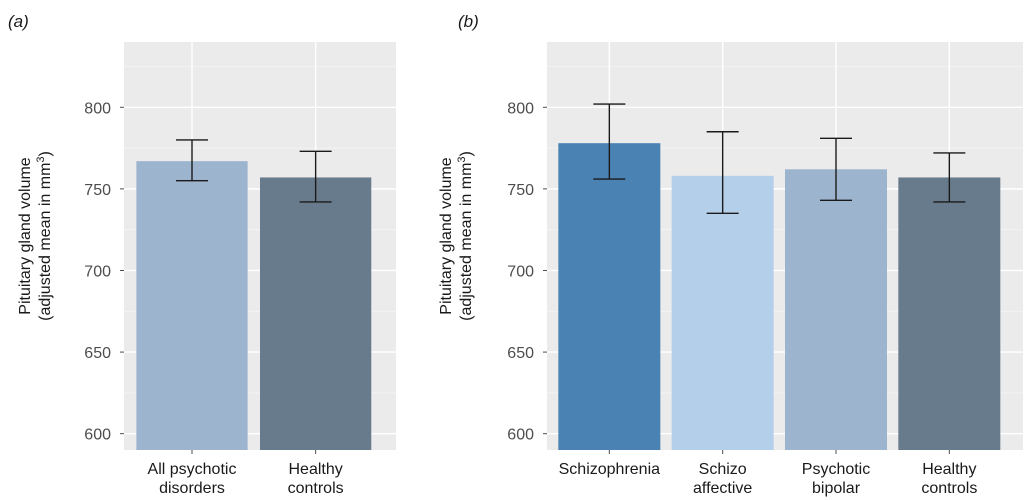  I want to click on panel-label: (b), so click(468, 21).